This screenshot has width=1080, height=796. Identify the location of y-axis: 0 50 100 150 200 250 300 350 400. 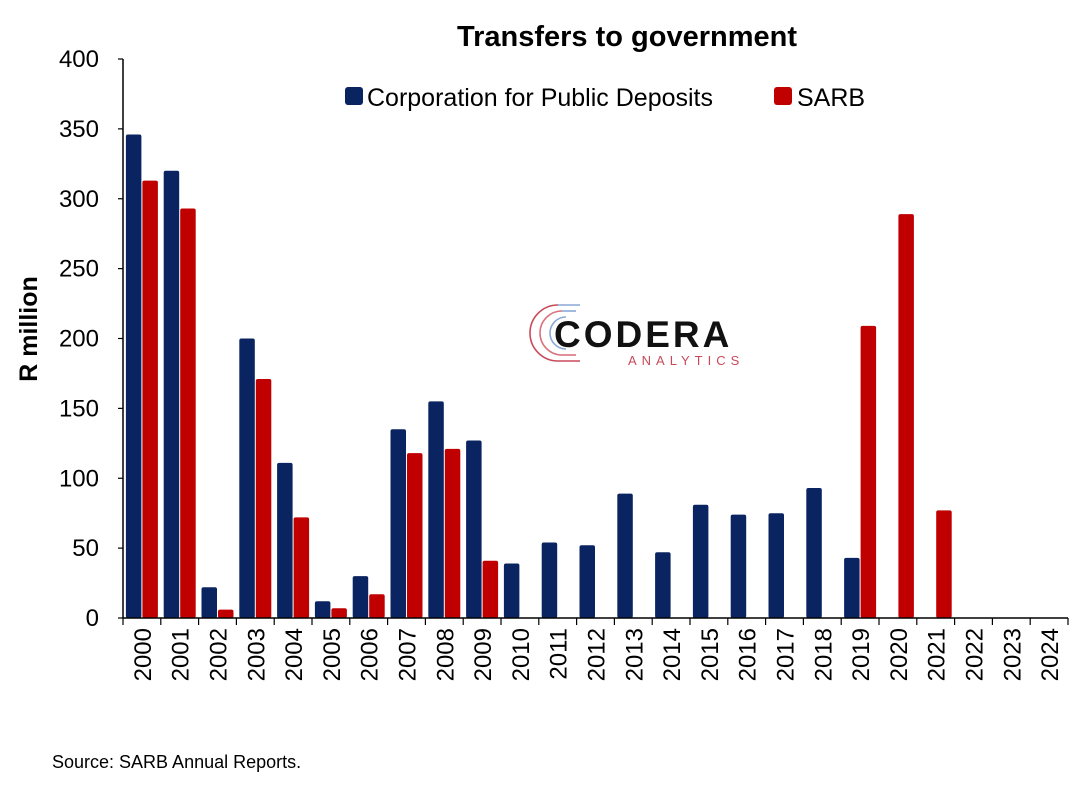
(91, 339).